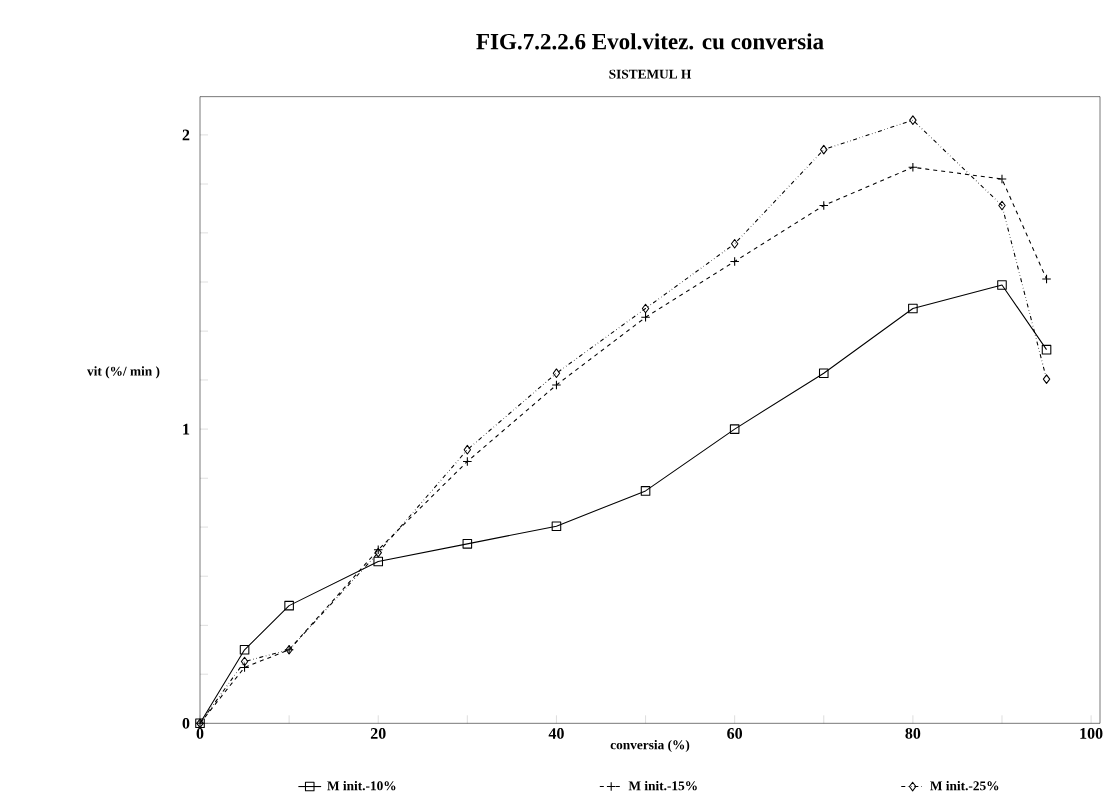 Image resolution: width=1120 pixels, height=798 pixels. I want to click on legend-label: M init.-15%, so click(662, 785).